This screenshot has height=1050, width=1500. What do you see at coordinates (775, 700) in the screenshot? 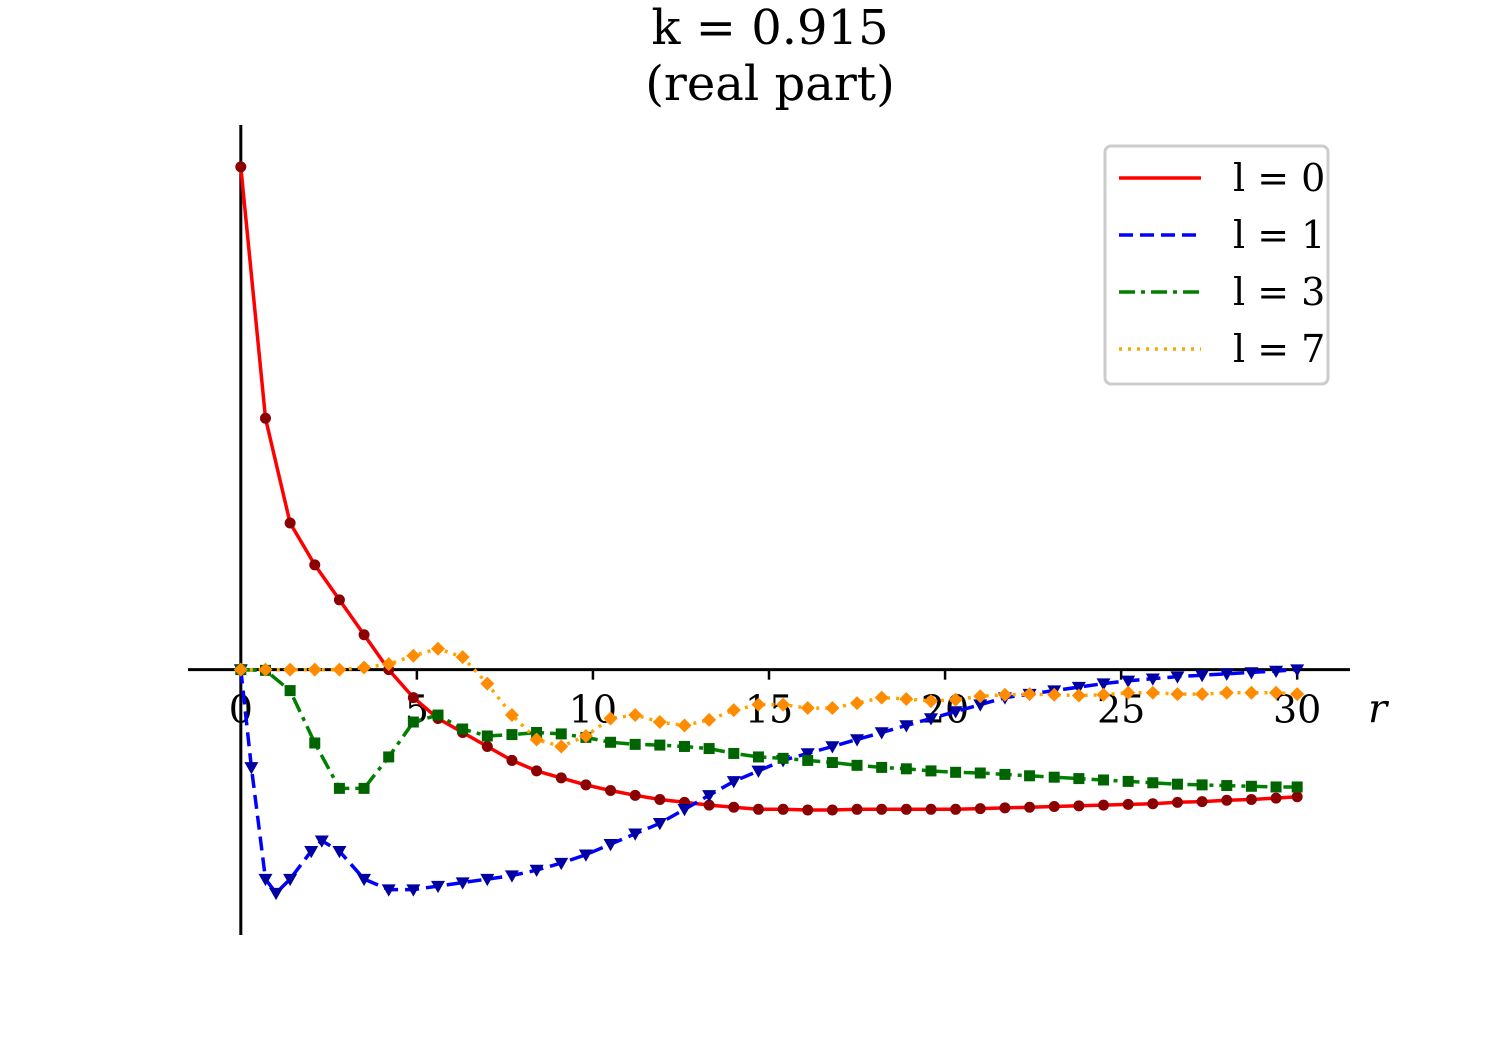
I see `x-ticks: 0 5 10 15 20 25 30` at bounding box center [775, 700].